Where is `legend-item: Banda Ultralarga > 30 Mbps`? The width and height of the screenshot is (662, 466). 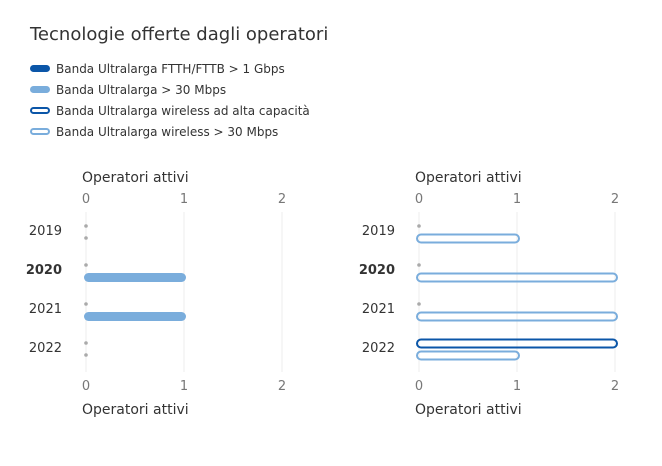 legend-item: Banda Ultralarga > 30 Mbps is located at coordinates (170, 89).